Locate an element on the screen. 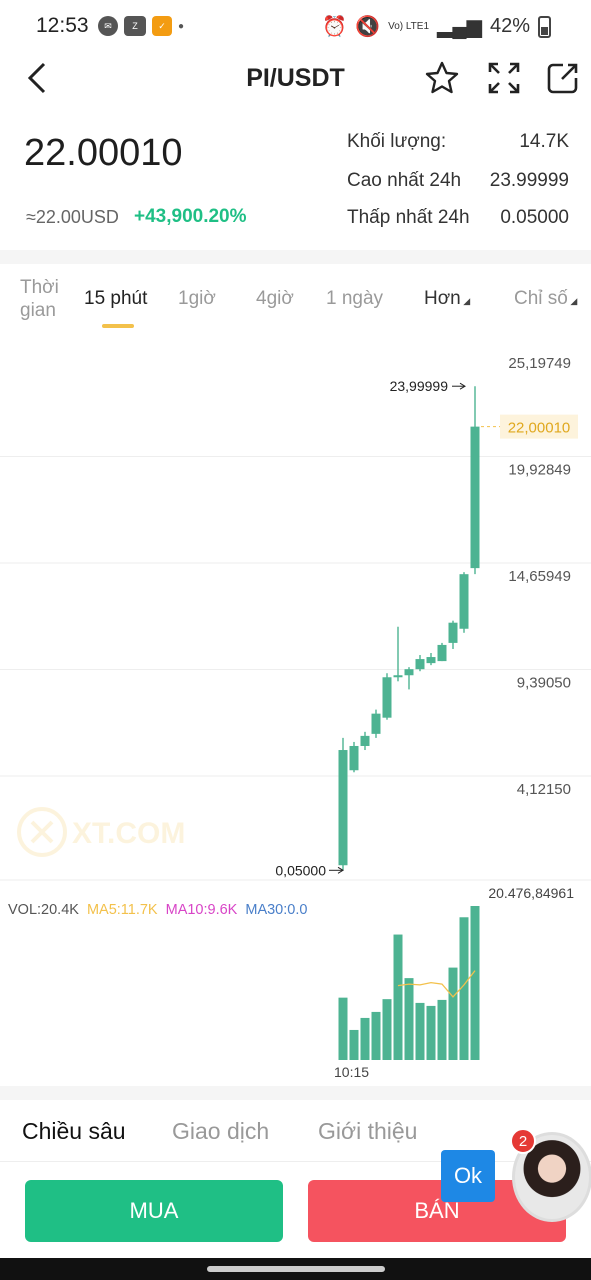  vol-legend-ma5: MA5:11.7K is located at coordinates (122, 910).